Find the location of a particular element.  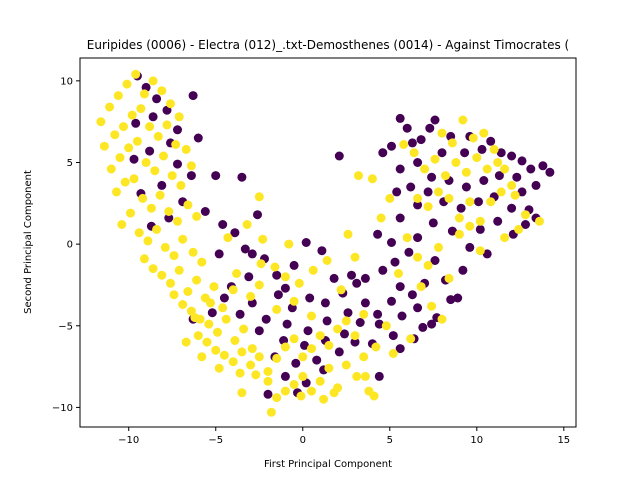

y-axis-label: Second Principal Component is located at coordinates (28, 242).